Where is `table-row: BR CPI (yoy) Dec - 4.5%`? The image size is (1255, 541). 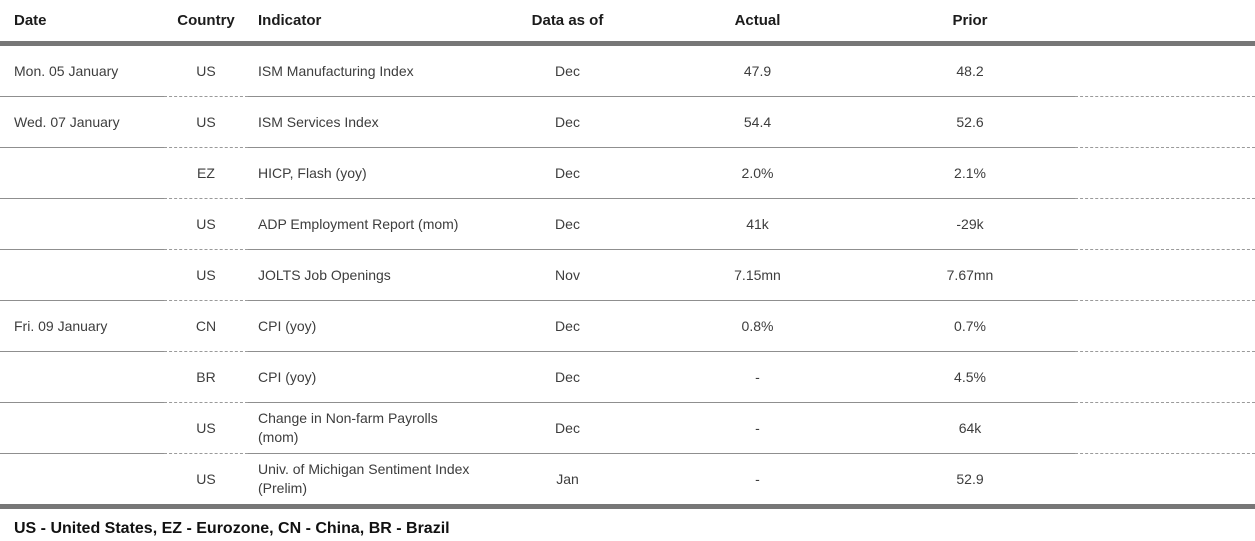 table-row: BR CPI (yoy) Dec - 4.5% is located at coordinates (627, 377).